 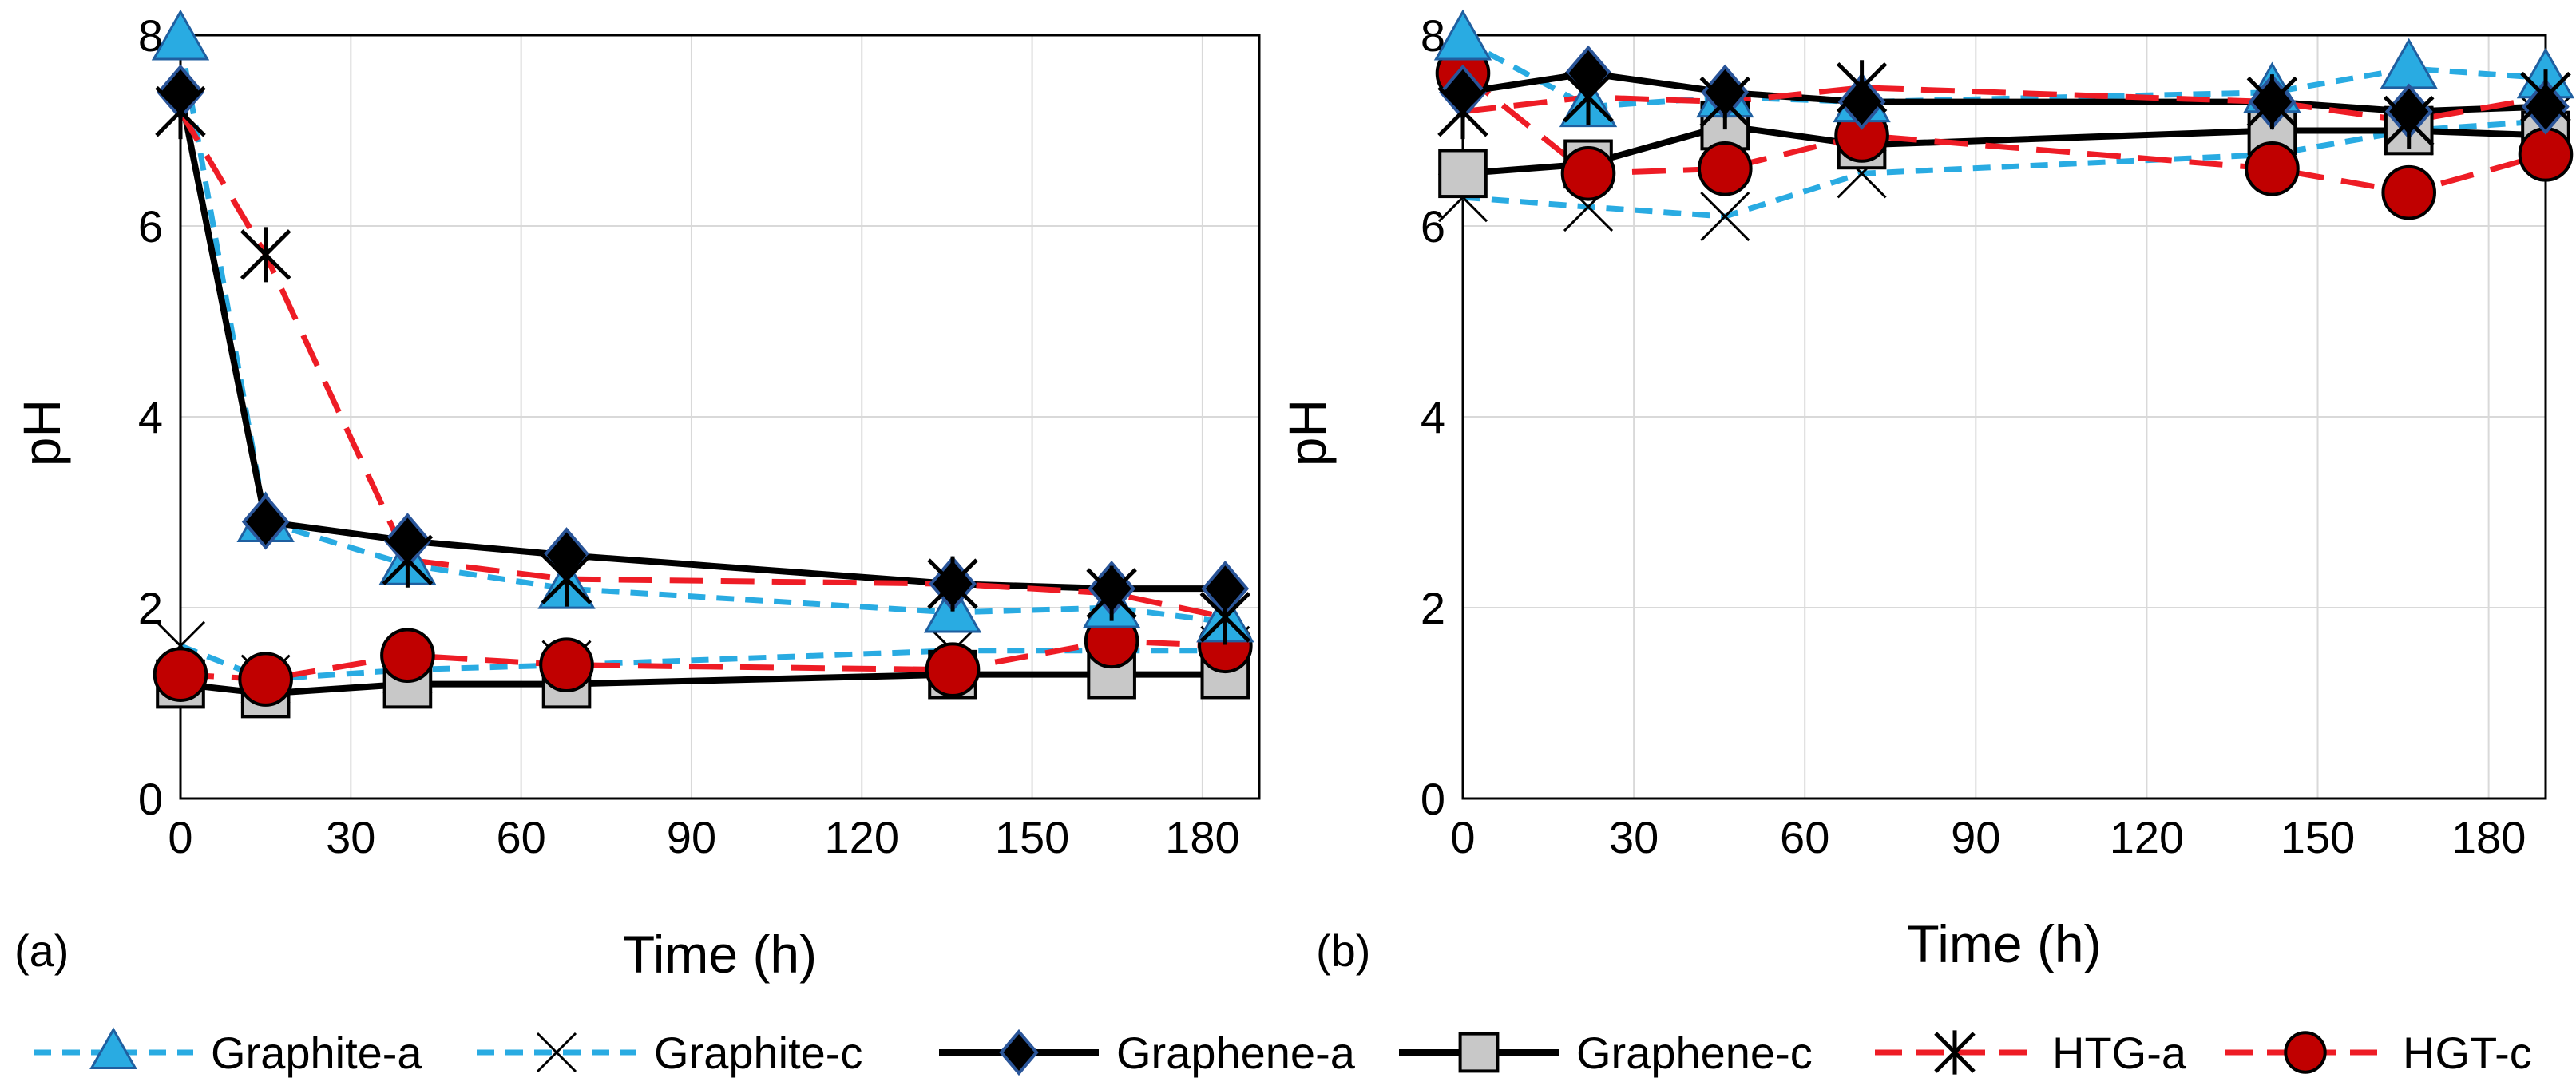 I want to click on panel-a-x-tick-label: 90, so click(x=691, y=837).